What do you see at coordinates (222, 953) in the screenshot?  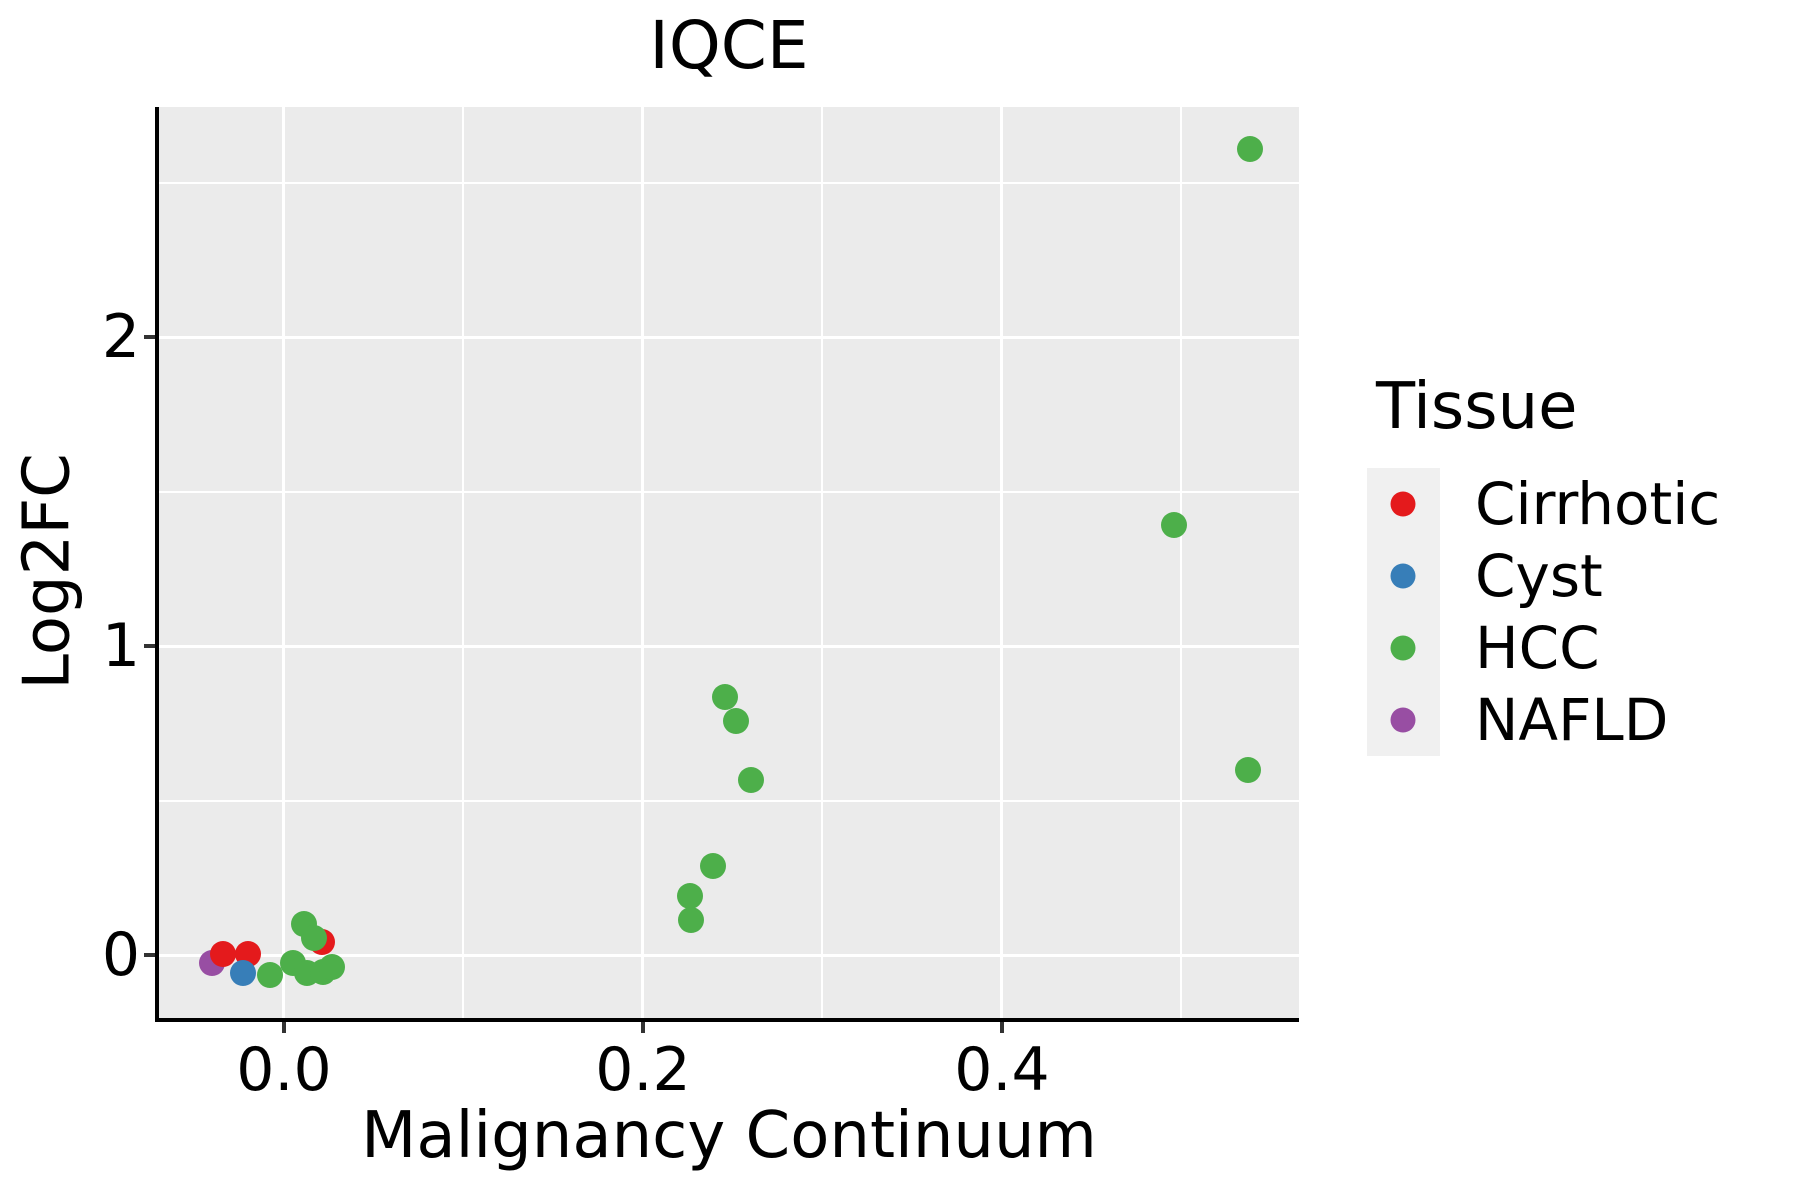 I see `data-point-cirrhotic` at bounding box center [222, 953].